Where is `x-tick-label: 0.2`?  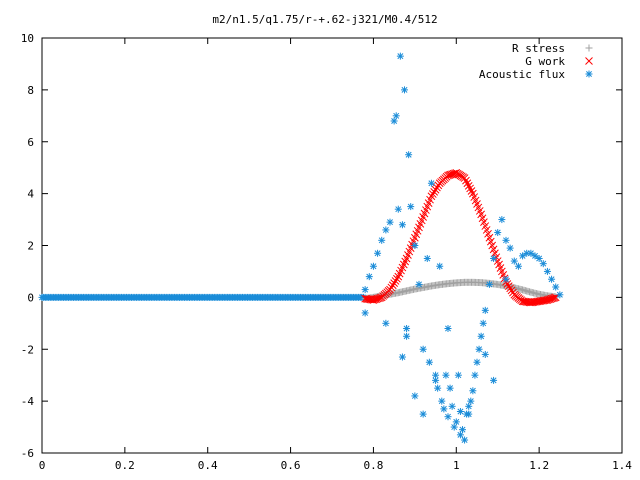
x-tick-label: 0.2 is located at coordinates (125, 465).